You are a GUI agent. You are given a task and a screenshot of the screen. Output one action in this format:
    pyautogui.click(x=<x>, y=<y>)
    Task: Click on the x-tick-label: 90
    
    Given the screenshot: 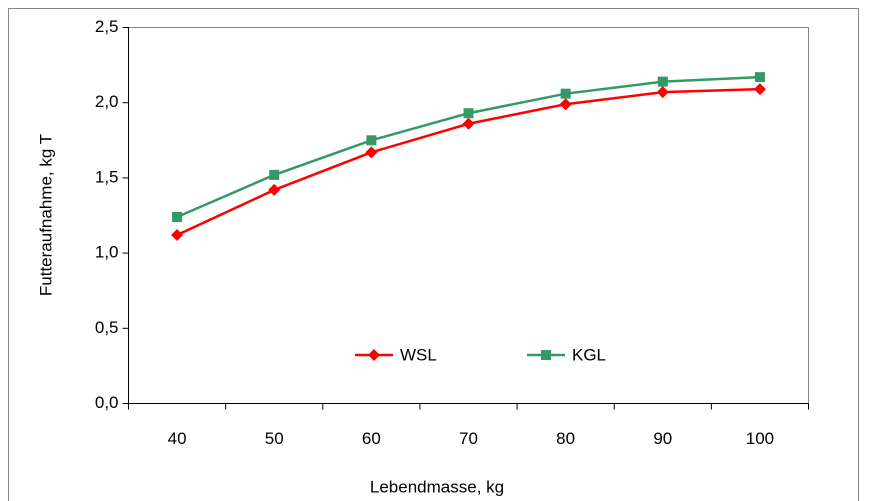 What is the action you would take?
    pyautogui.click(x=662, y=438)
    